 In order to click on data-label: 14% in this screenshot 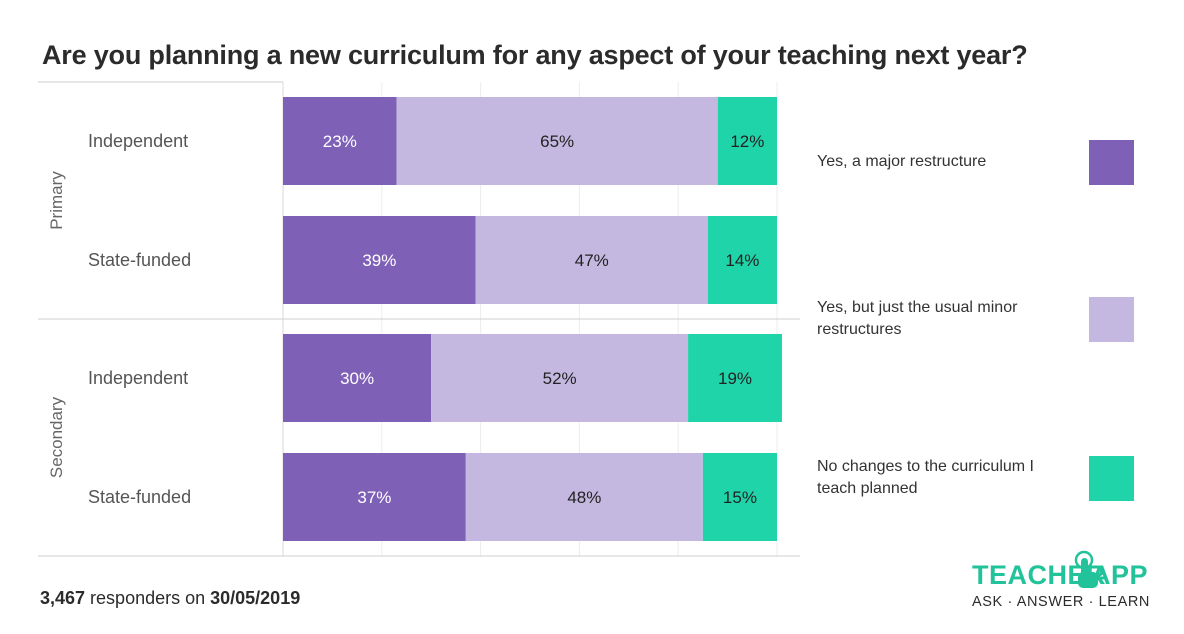, I will do `click(742, 260)`.